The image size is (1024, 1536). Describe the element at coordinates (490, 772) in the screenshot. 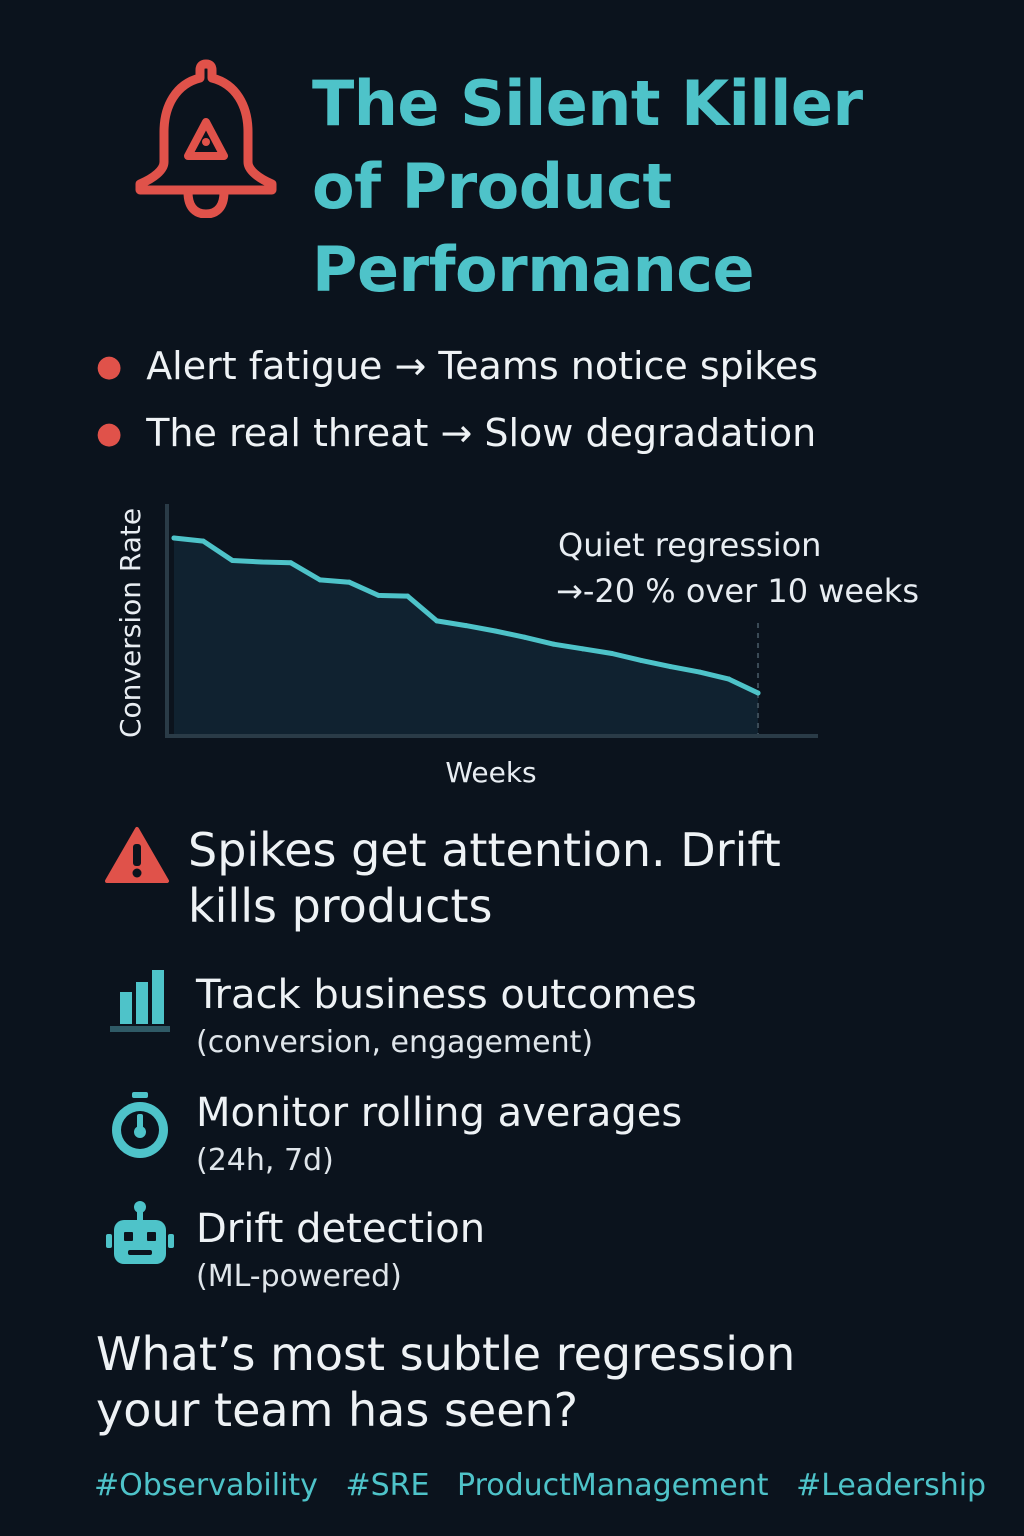

I see `x-axis-label: Weeks` at that location.